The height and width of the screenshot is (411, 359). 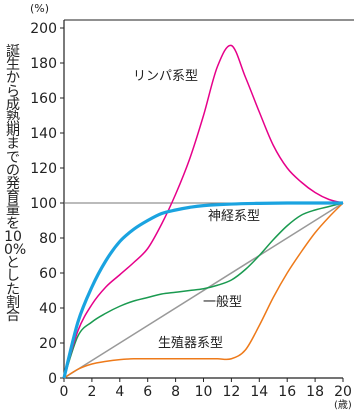 I want to click on x-tick-label: 6, so click(x=147, y=392).